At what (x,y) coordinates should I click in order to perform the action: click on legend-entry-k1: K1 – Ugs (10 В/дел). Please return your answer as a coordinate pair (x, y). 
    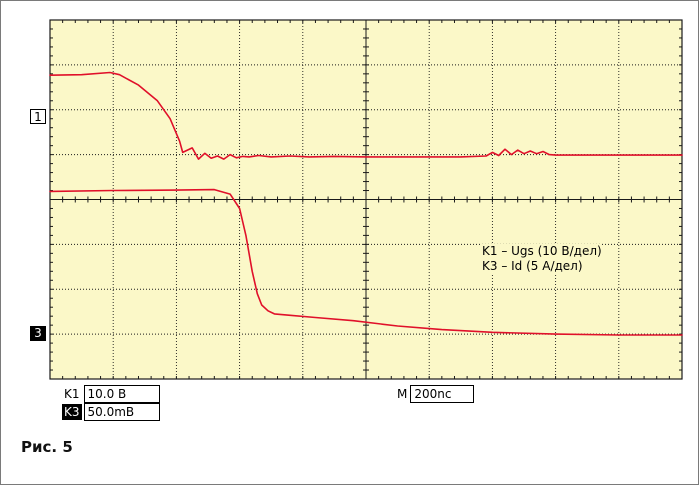
    Looking at the image, I should click on (542, 251).